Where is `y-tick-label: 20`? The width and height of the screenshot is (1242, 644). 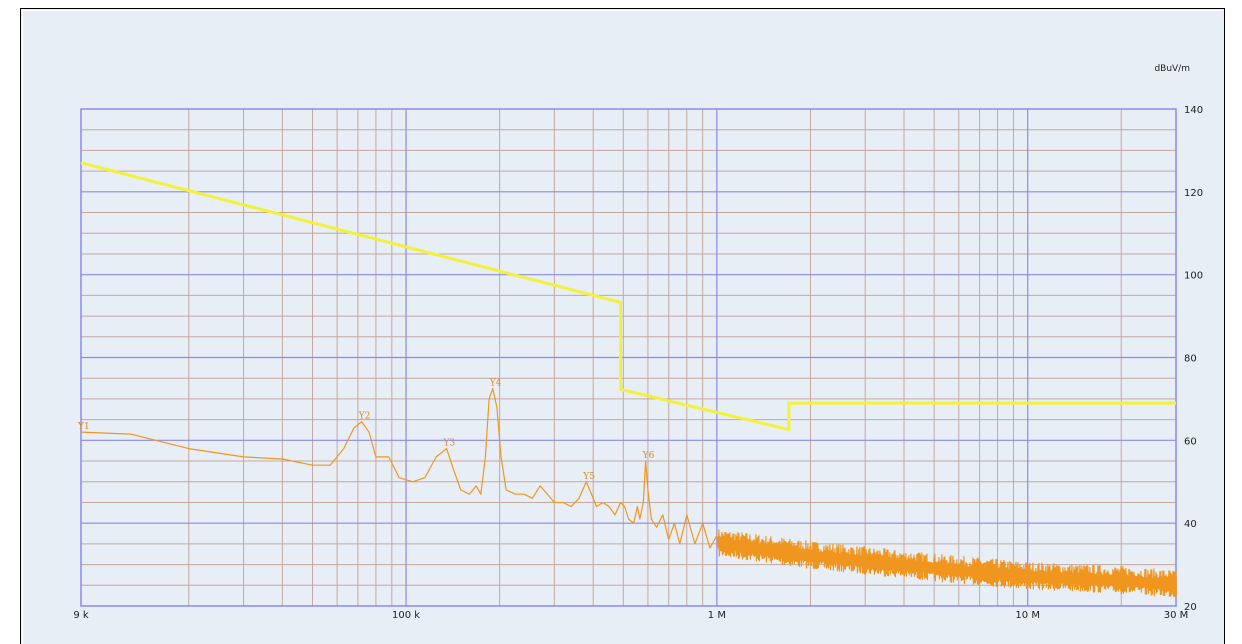 y-tick-label: 20 is located at coordinates (1190, 607).